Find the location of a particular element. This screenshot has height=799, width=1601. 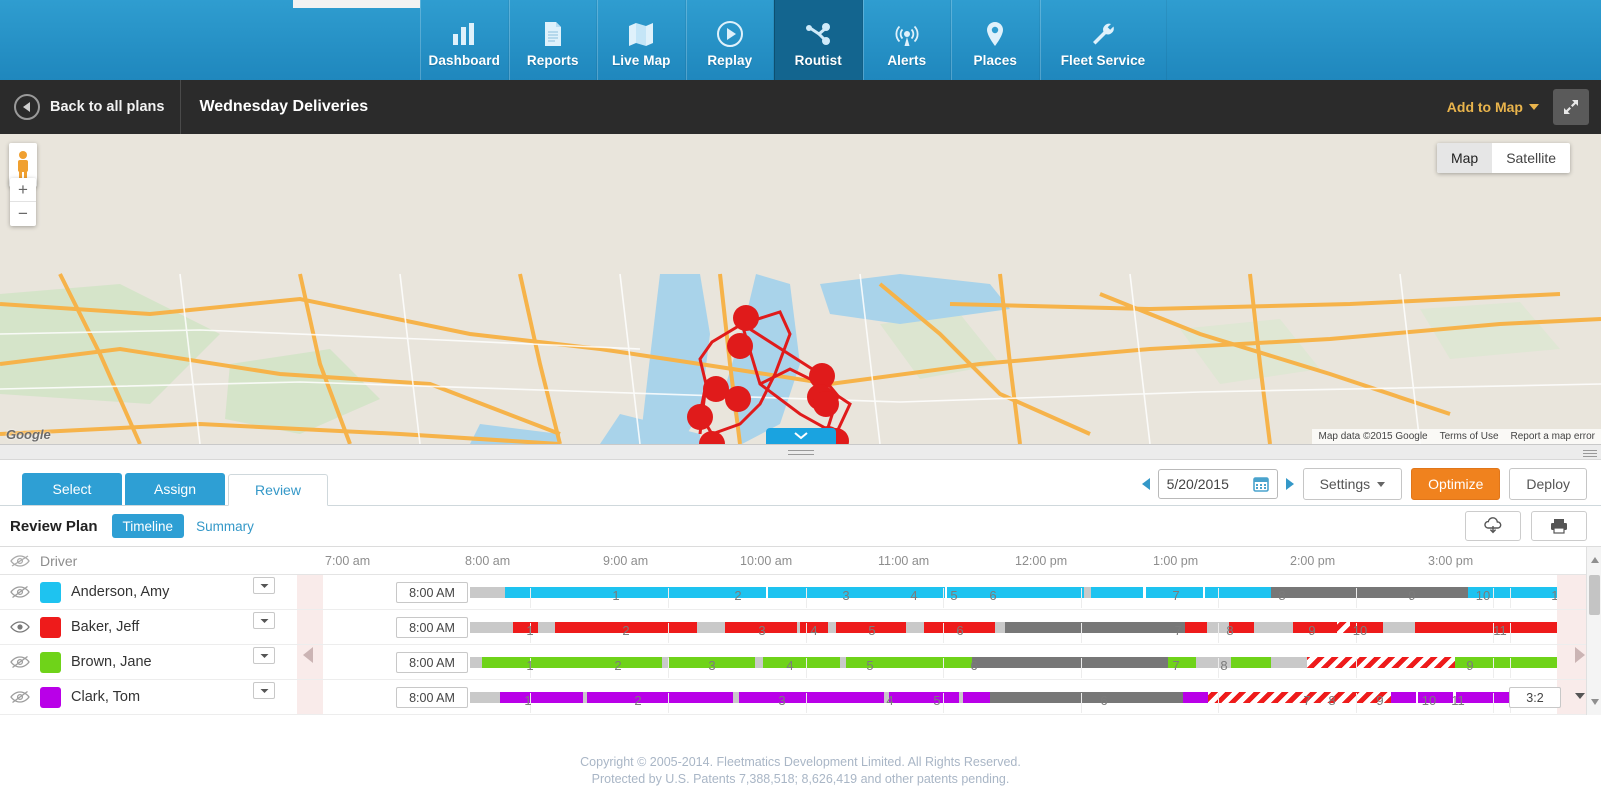

scrollbar-thumb is located at coordinates (1594, 595).